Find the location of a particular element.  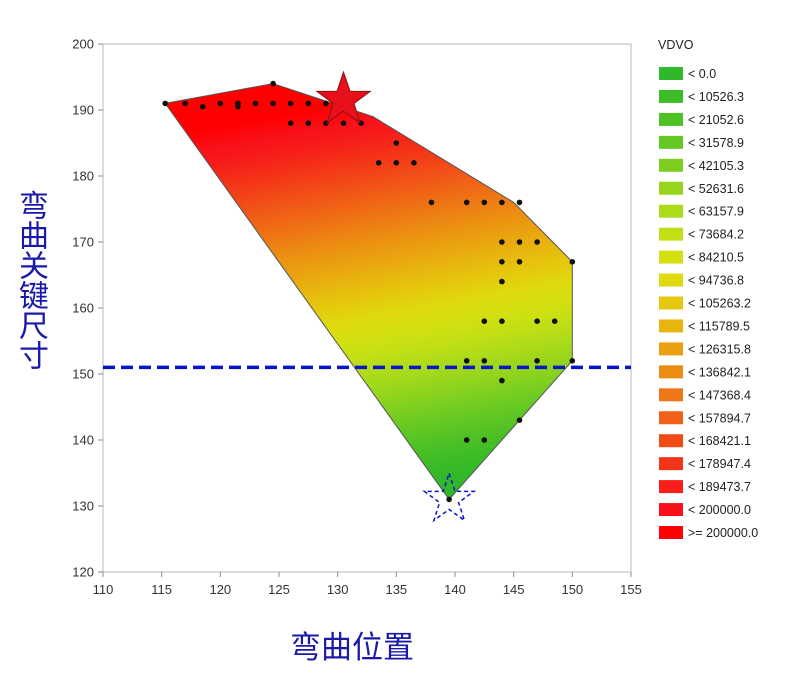

legend-label: < 42105.3 is located at coordinates (716, 166).